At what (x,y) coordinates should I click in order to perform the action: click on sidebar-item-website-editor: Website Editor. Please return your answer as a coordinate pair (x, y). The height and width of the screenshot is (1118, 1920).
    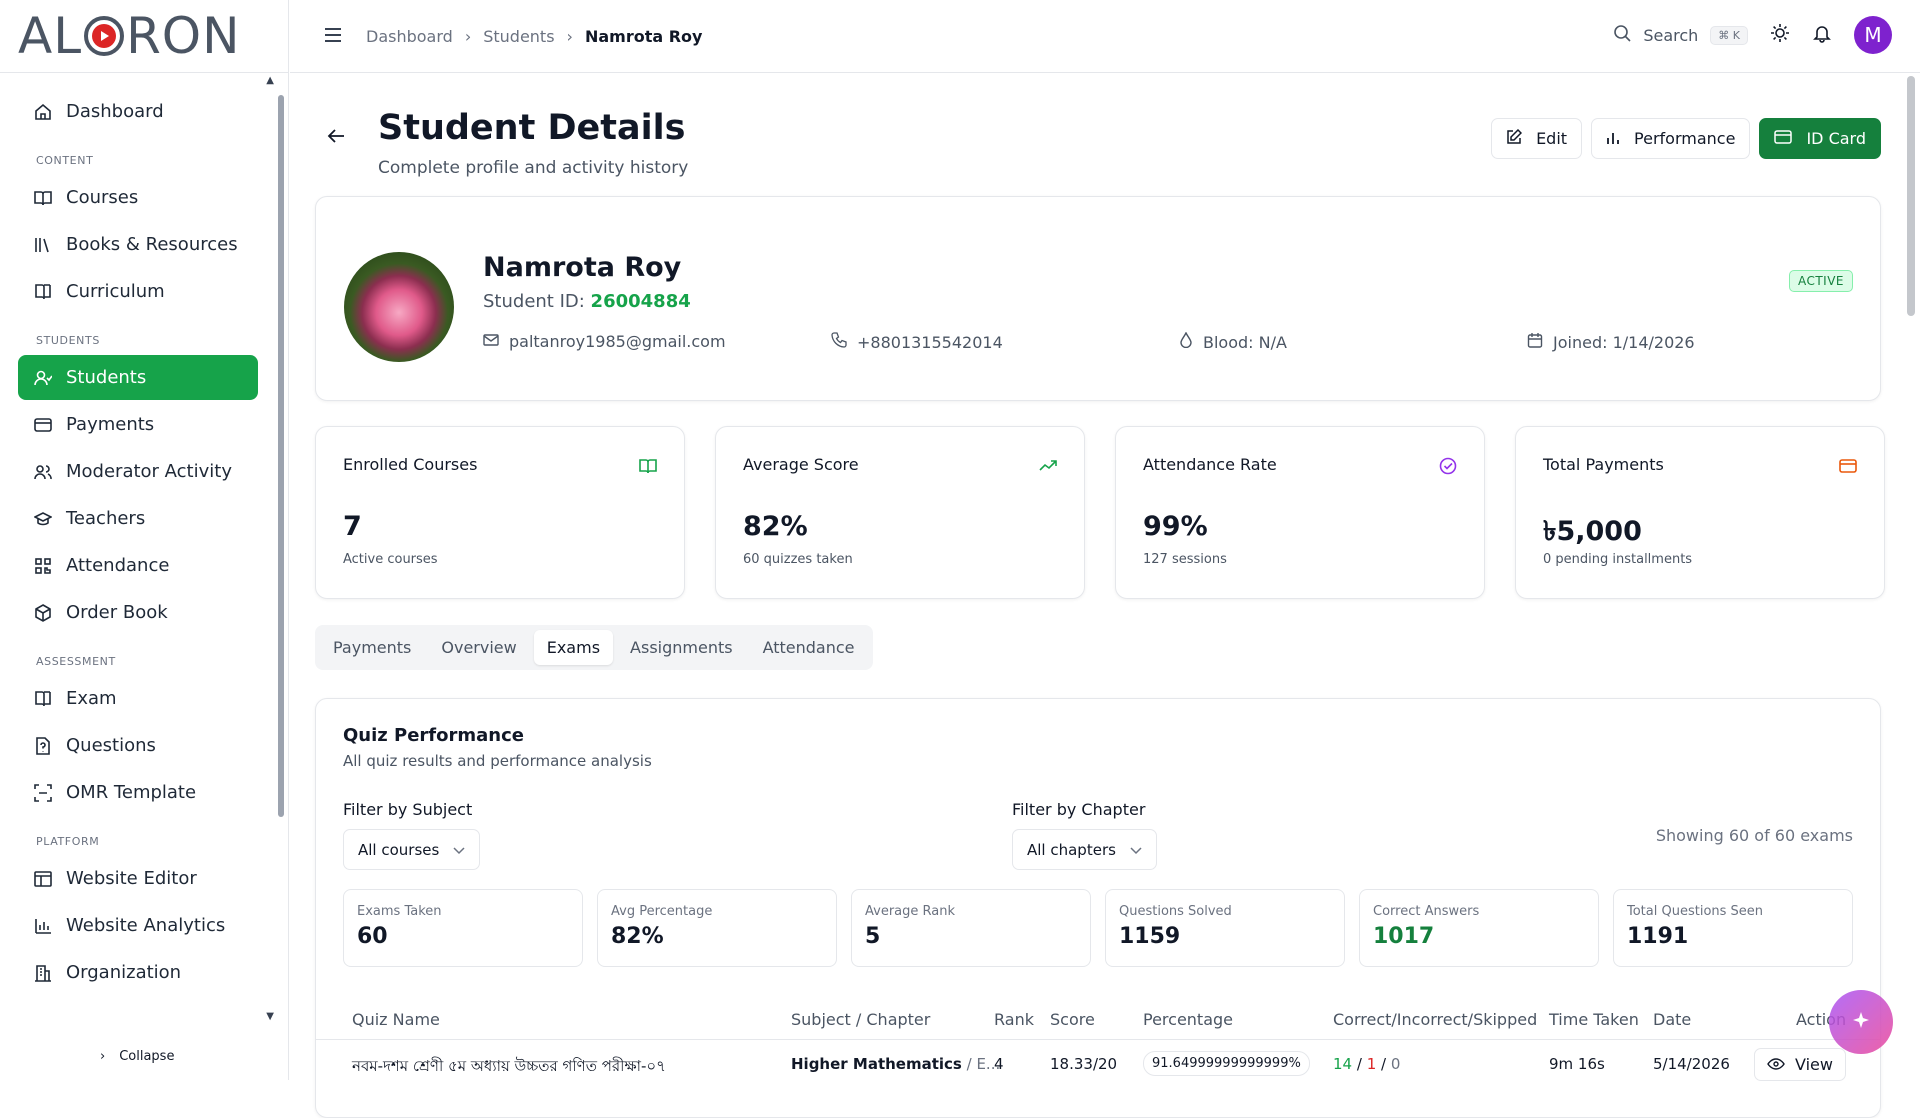
    Looking at the image, I should click on (138, 878).